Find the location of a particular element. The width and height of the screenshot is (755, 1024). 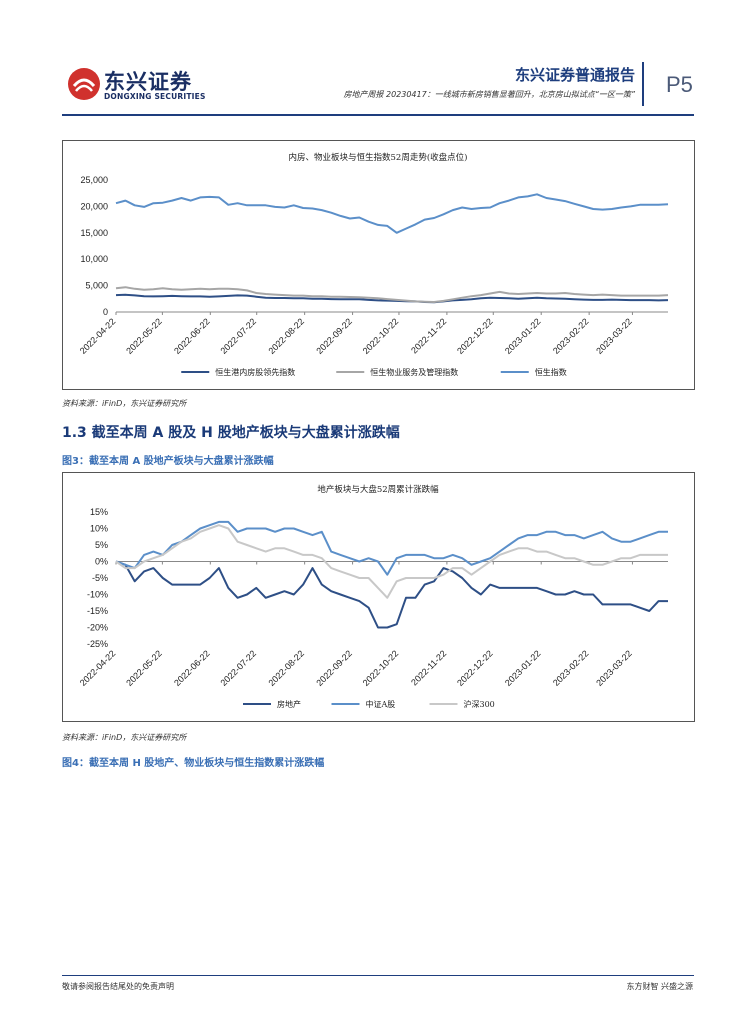

chart-1-title: 内房、物业板块与恒生指数52周走势(收盘点位) is located at coordinates (378, 157).